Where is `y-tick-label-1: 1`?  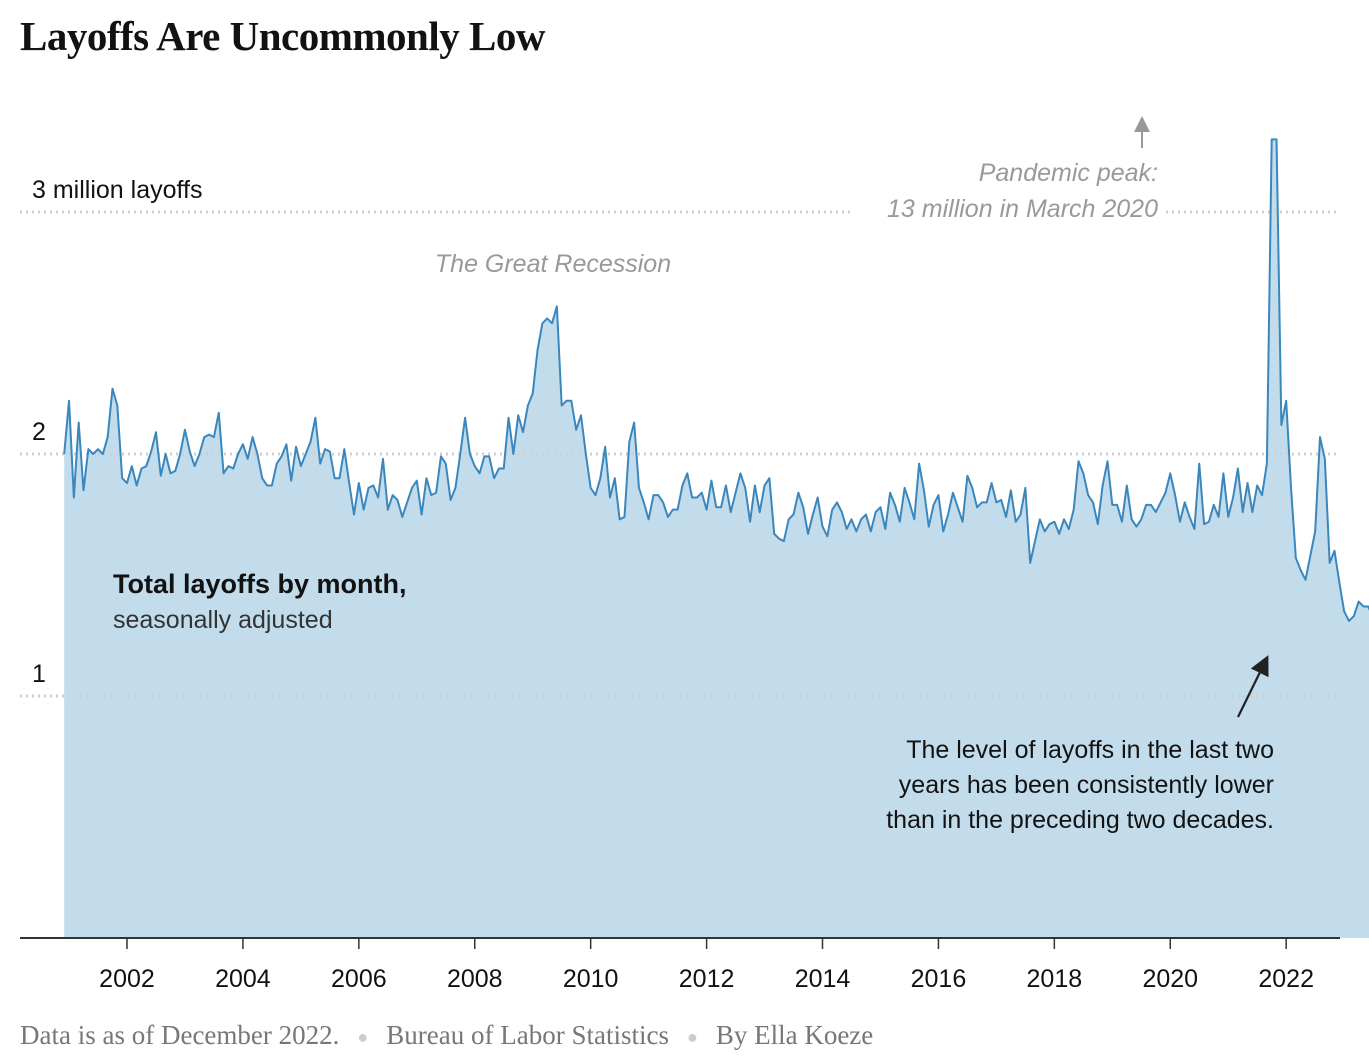 y-tick-label-1: 1 is located at coordinates (39, 674).